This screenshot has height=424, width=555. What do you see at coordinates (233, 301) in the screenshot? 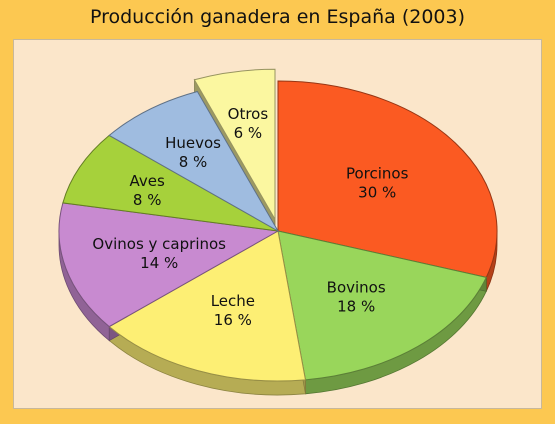
I see `slice-label-leche: Leche` at bounding box center [233, 301].